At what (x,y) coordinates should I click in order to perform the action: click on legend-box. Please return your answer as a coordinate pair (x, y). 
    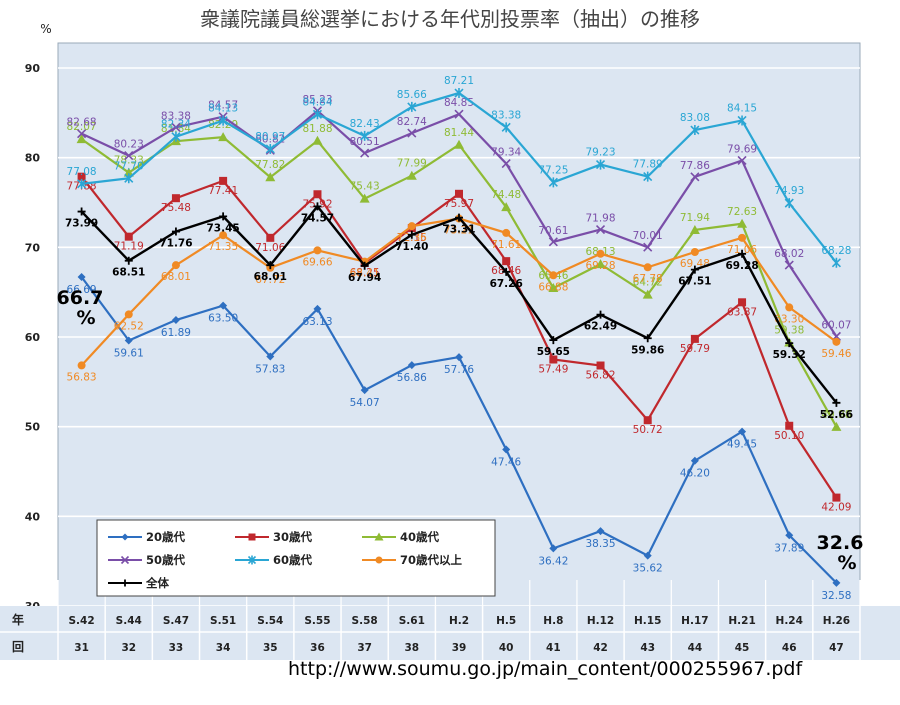
    Looking at the image, I should click on (296, 558).